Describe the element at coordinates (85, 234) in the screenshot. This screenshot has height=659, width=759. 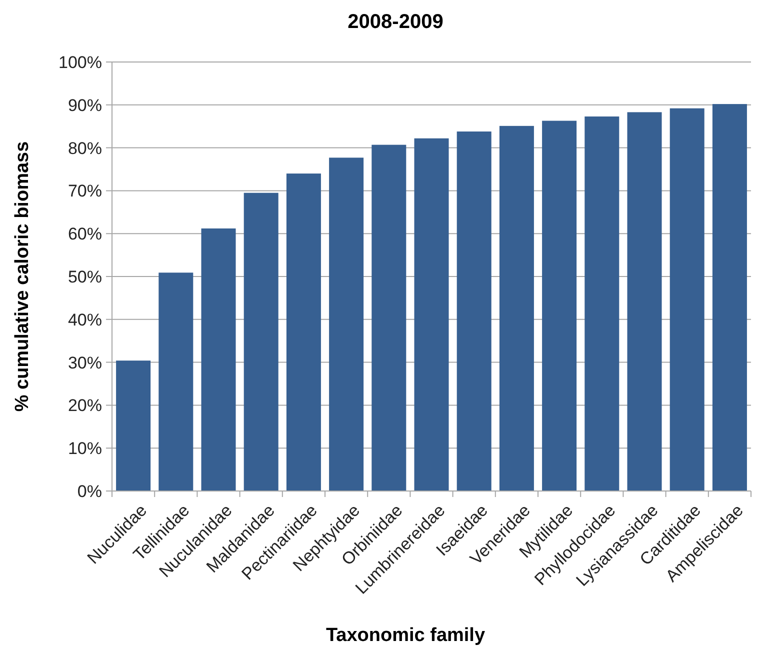
I see `y-tick-label: 60%` at that location.